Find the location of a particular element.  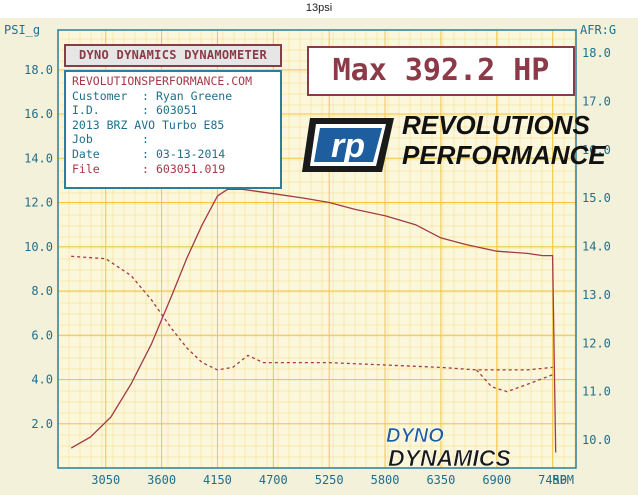

page-title: 13psi is located at coordinates (319, 8).